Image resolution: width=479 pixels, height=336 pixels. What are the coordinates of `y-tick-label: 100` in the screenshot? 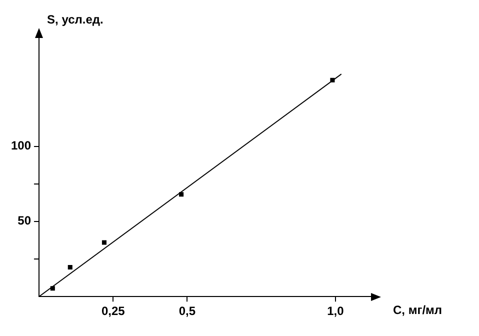 It's located at (21, 145).